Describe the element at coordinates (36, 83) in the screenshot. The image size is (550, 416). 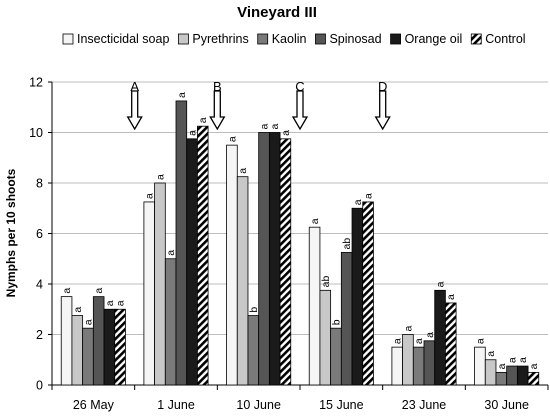
I see `y-tick-label: 12` at that location.